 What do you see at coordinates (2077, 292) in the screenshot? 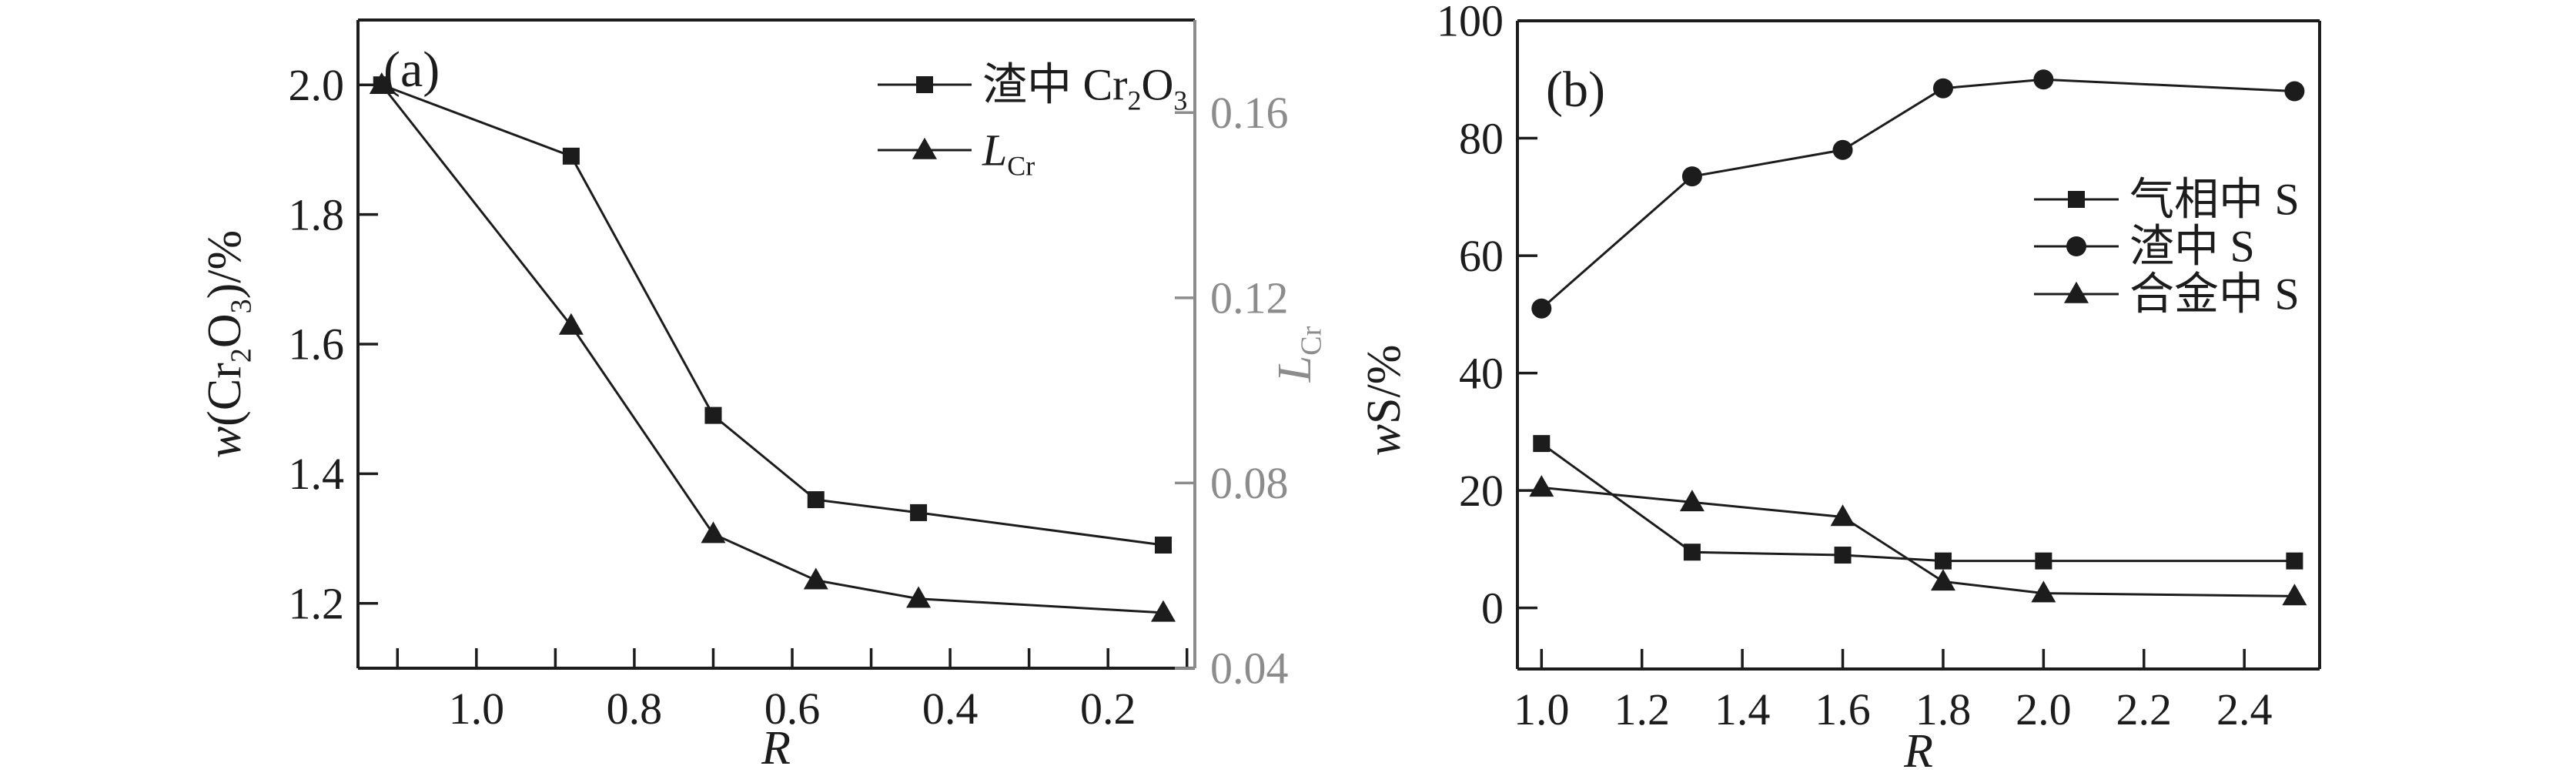
I see `legend-marker-alloy-s` at bounding box center [2077, 292].